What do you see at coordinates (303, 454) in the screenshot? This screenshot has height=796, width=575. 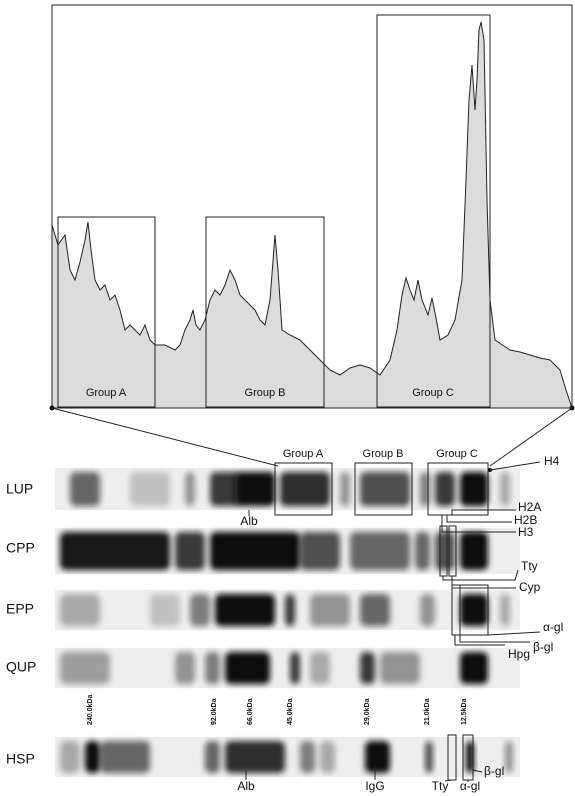 I see `gel-group-label: Group A` at bounding box center [303, 454].